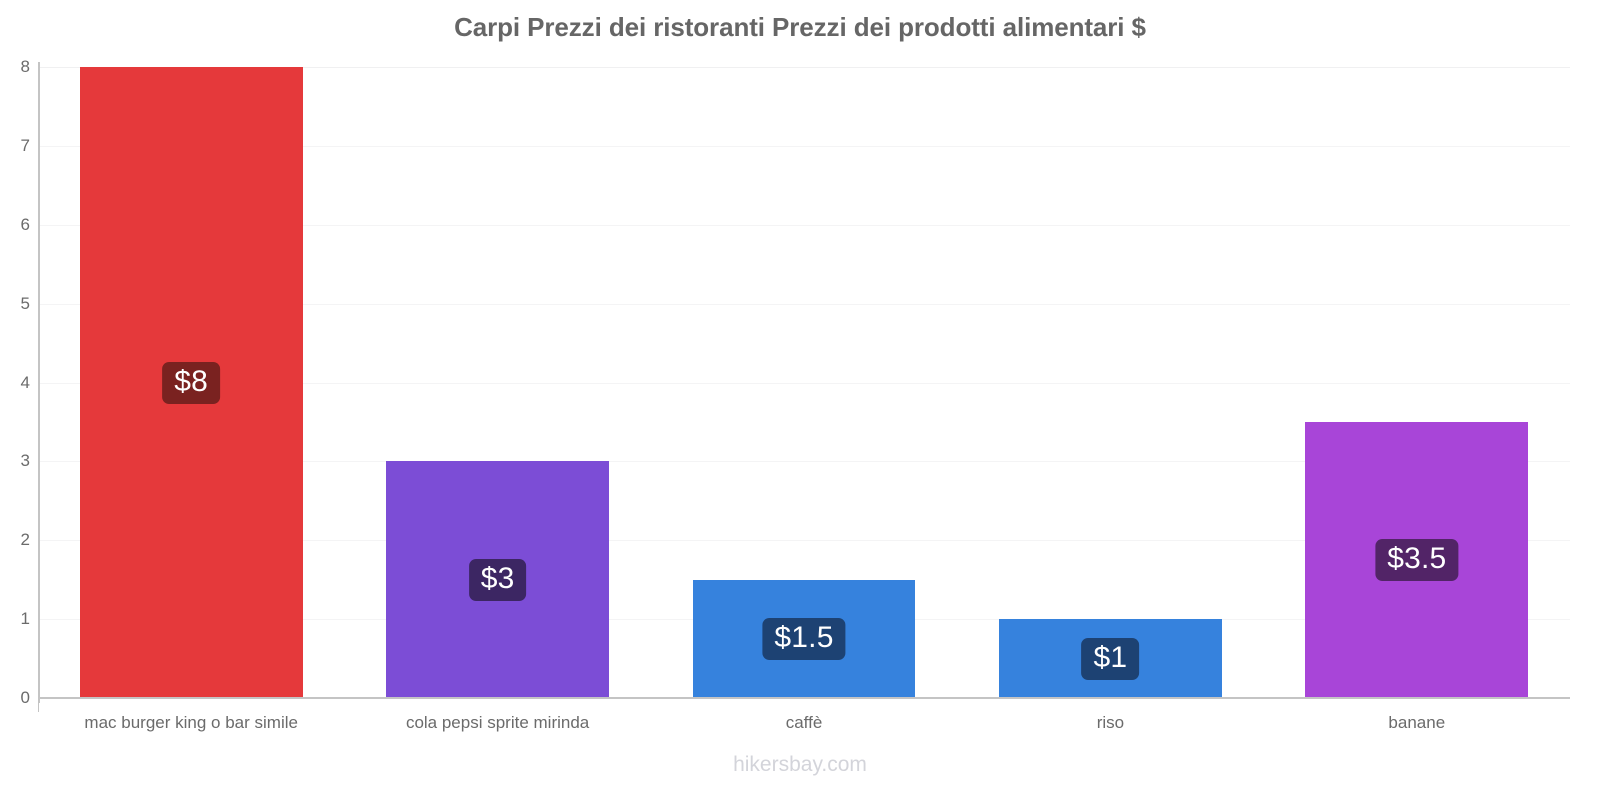 The height and width of the screenshot is (800, 1600). I want to click on y-axis-tick-label: 4, so click(25, 382).